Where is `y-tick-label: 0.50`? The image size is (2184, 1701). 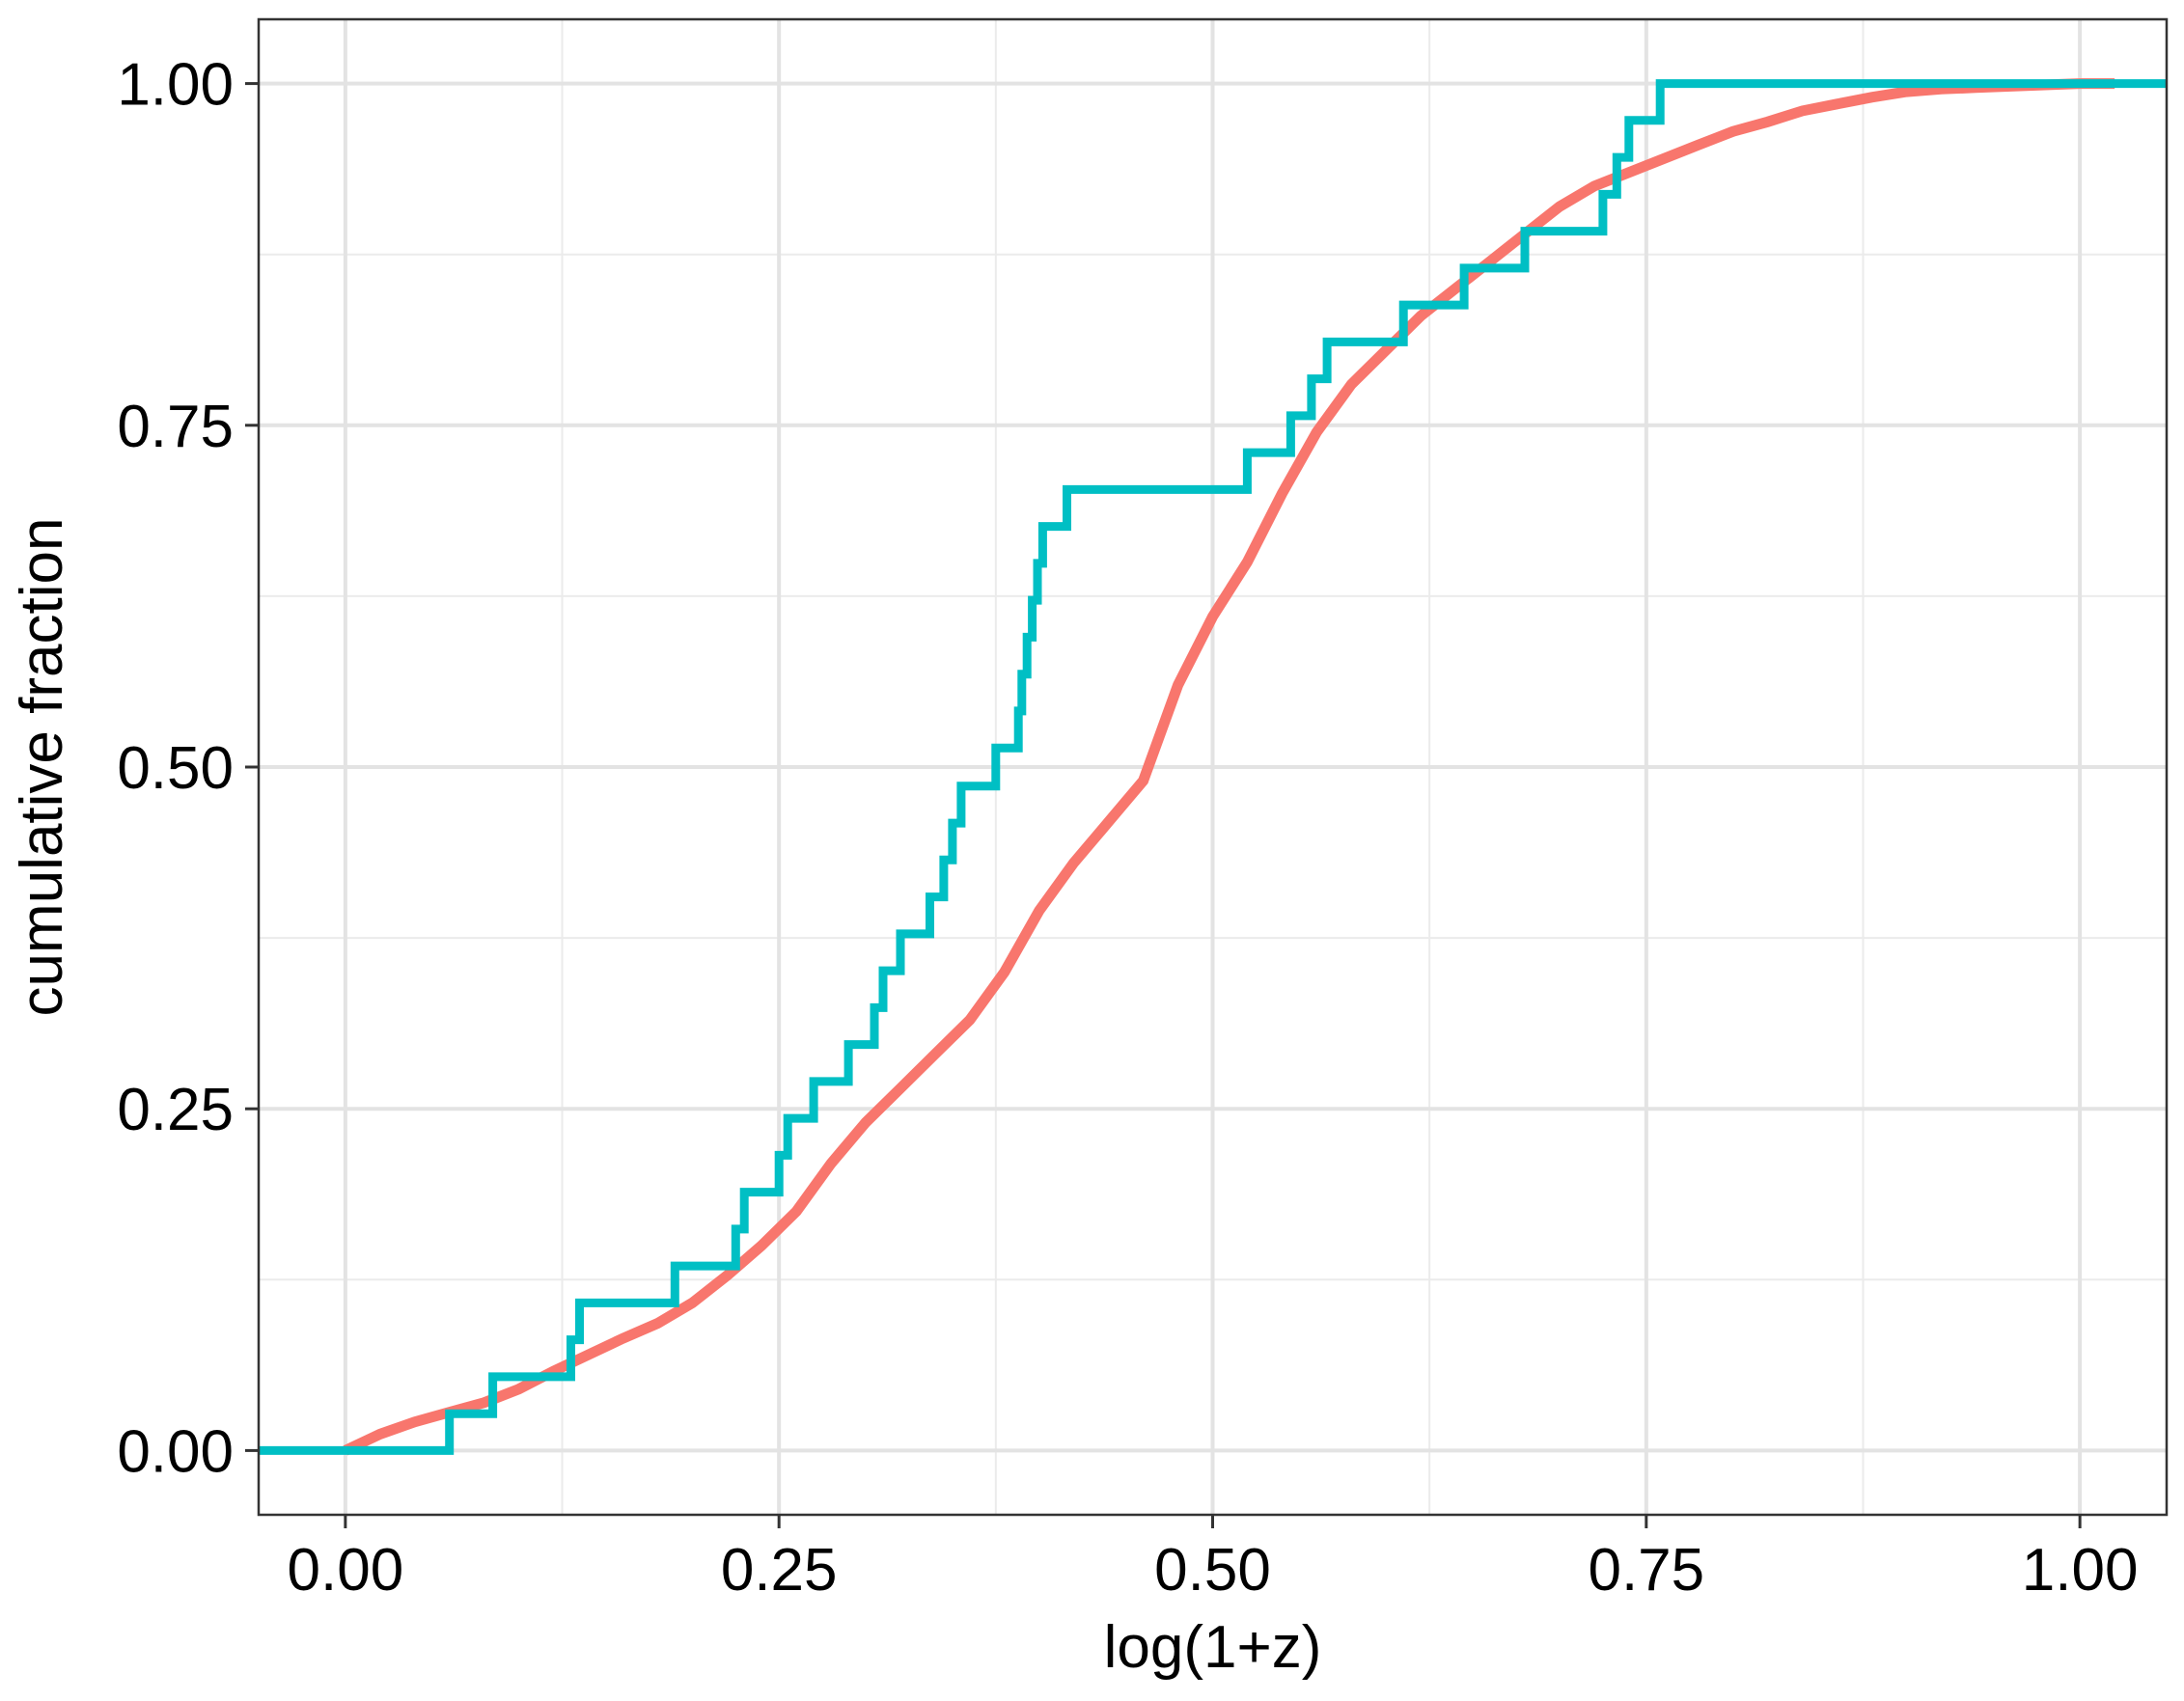
y-tick-label: 0.50 is located at coordinates (176, 768).